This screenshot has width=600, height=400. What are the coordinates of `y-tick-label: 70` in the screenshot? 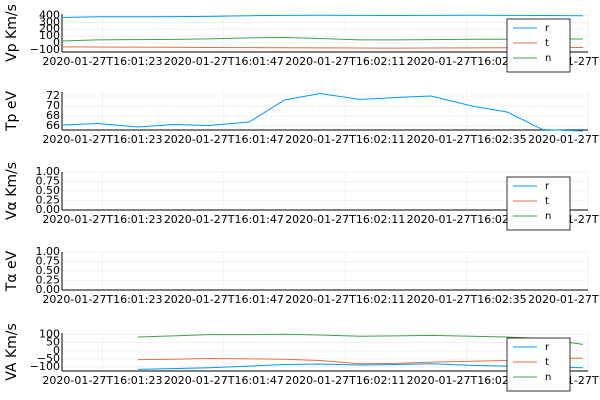 It's located at (53, 105).